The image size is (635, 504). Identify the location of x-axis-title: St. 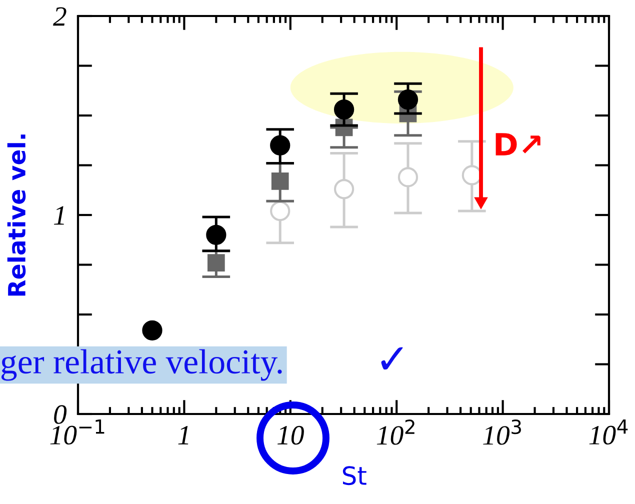
(354, 476).